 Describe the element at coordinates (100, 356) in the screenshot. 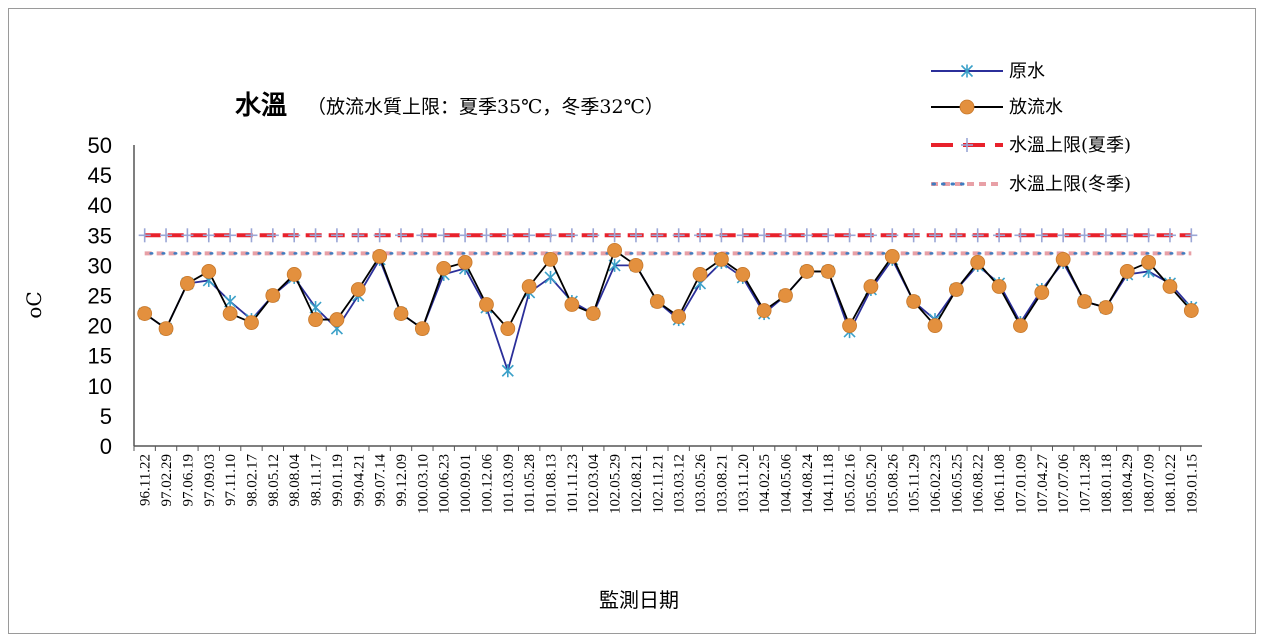

I see `y-tick-label: 15` at that location.